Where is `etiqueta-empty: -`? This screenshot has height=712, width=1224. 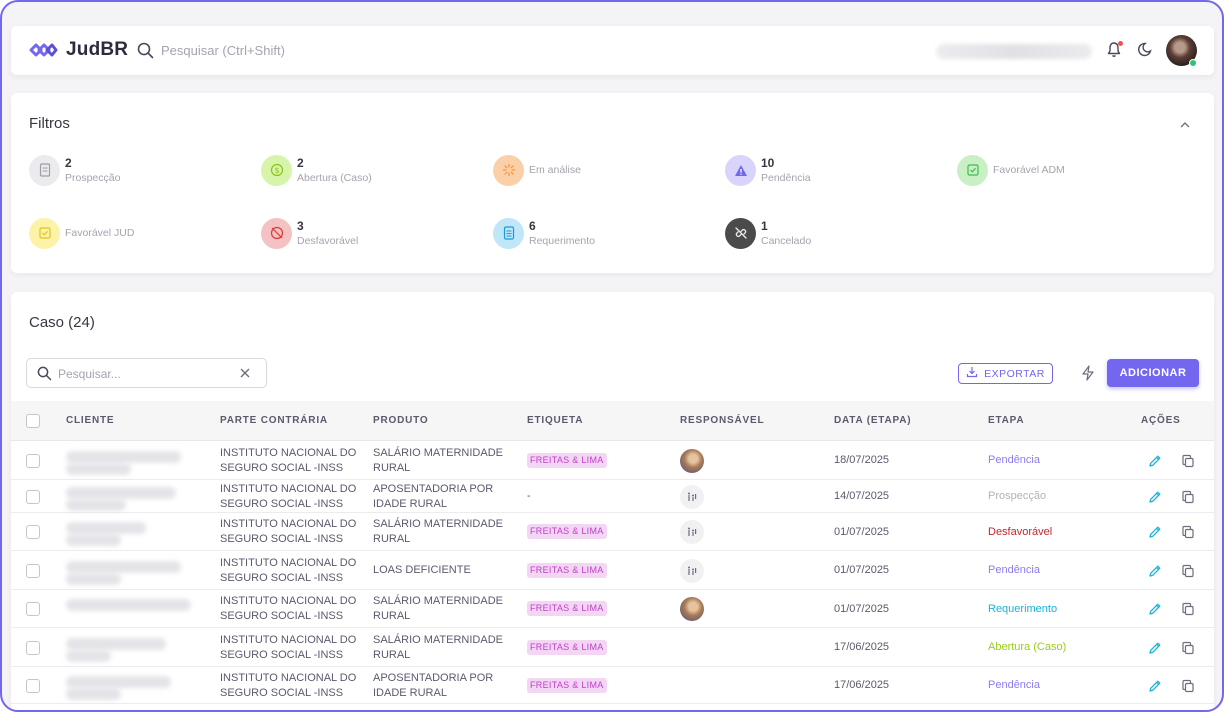
etiqueta-empty: - is located at coordinates (529, 496).